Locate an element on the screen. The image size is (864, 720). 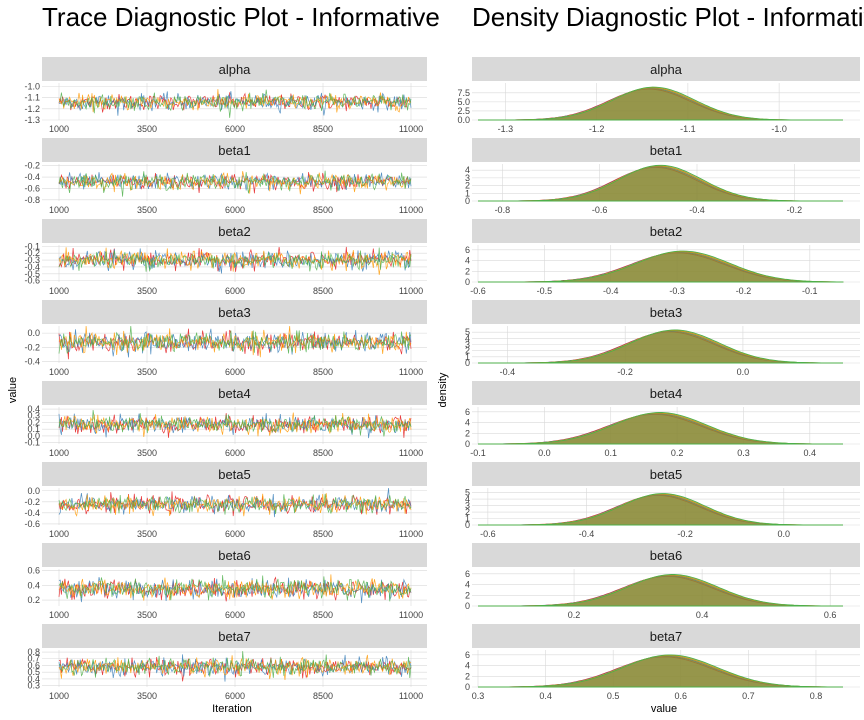
trace-y-tick-beta1-0: -0.2 is located at coordinates (32, 166).